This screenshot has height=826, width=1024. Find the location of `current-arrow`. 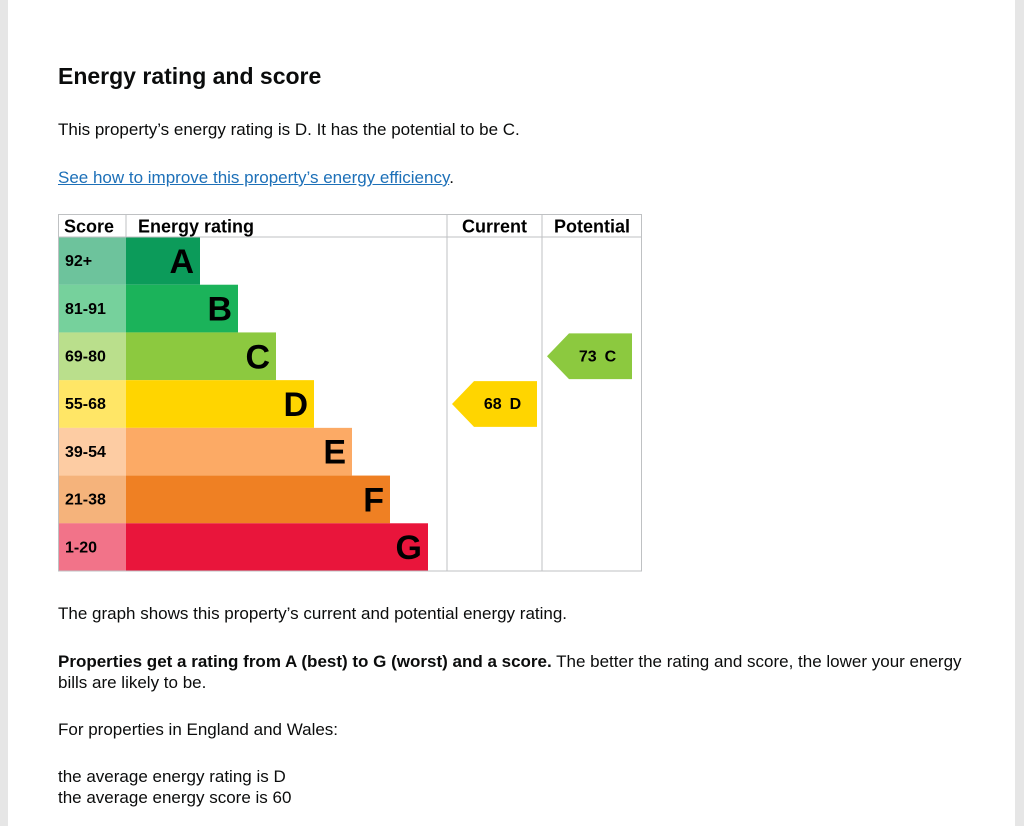

current-arrow is located at coordinates (494, 404).